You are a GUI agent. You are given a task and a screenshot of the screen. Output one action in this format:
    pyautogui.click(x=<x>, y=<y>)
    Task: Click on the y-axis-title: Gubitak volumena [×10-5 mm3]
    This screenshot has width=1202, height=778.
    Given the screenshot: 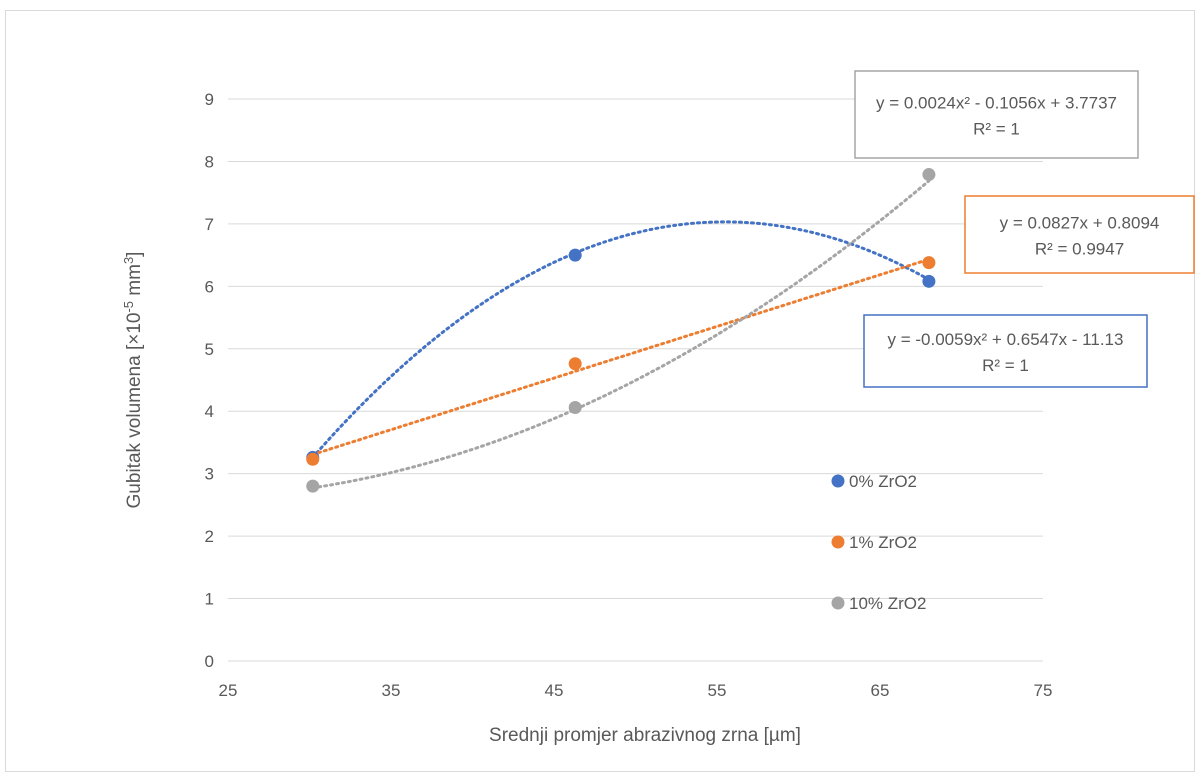 What is the action you would take?
    pyautogui.click(x=133, y=380)
    